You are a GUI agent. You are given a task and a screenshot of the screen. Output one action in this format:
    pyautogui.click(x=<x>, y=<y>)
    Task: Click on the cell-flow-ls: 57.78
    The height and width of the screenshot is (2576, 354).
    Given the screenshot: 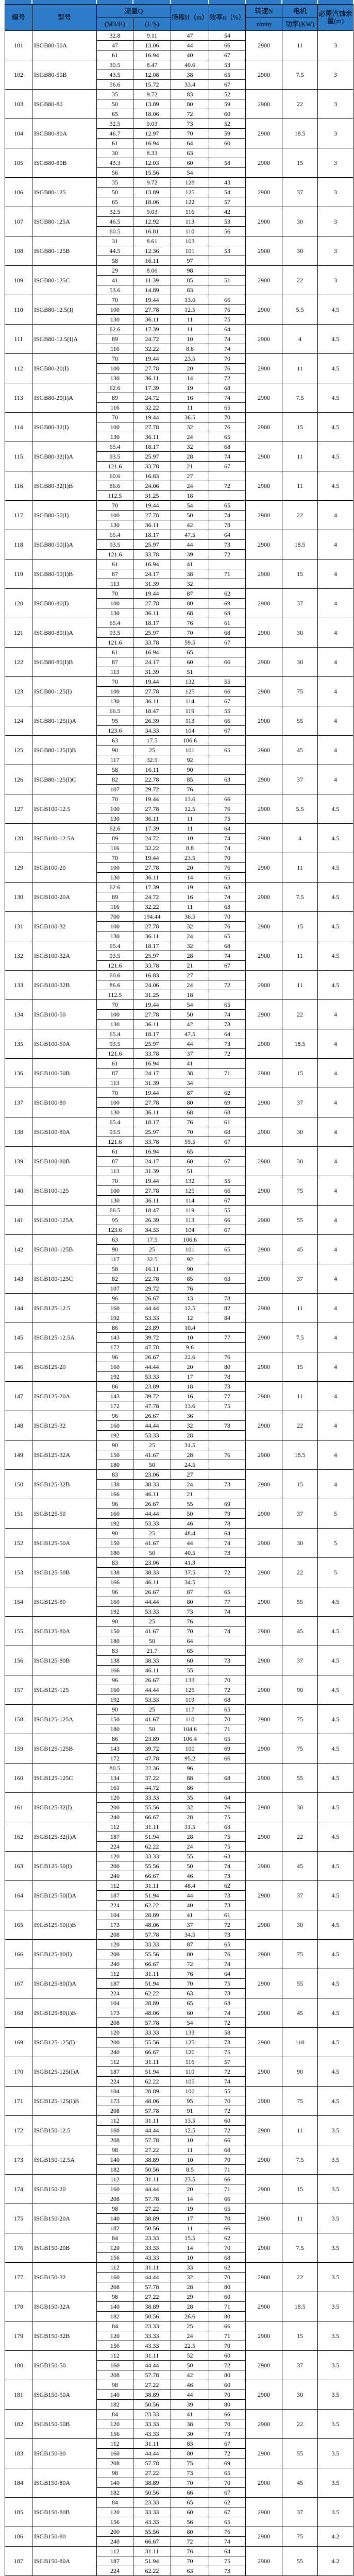 What is the action you would take?
    pyautogui.click(x=152, y=2463)
    